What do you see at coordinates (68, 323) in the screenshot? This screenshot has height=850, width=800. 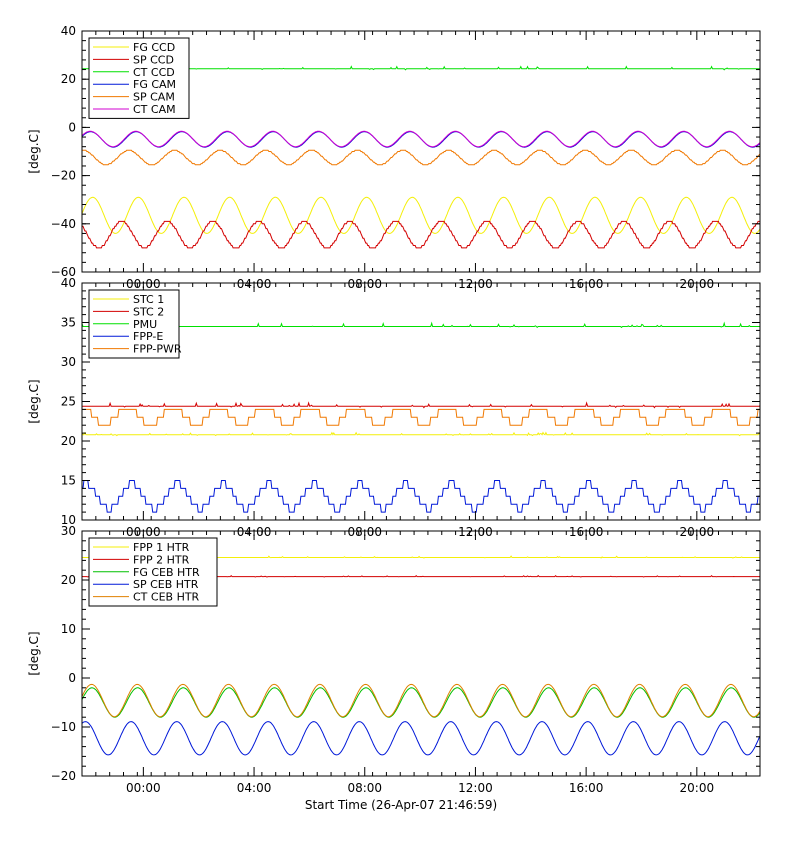 I see `y-tick-label: 35` at bounding box center [68, 323].